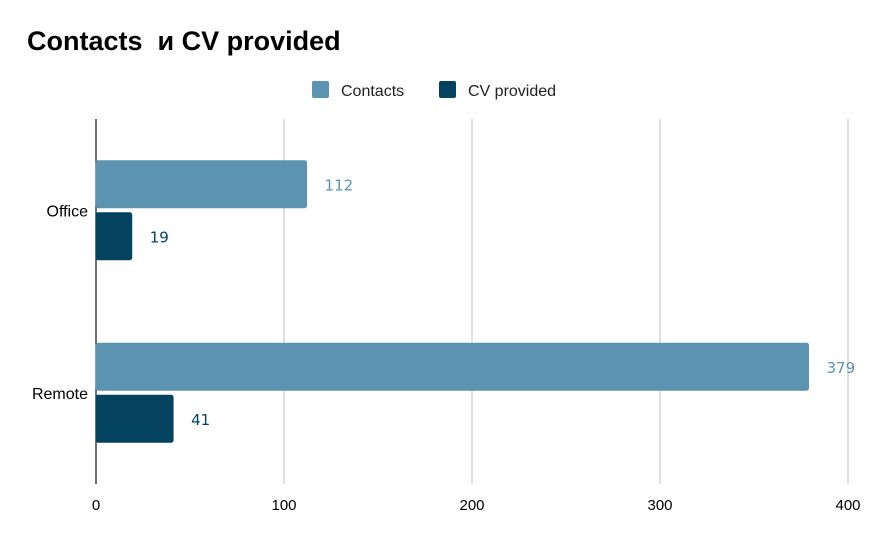 Image resolution: width=875 pixels, height=541 pixels. What do you see at coordinates (512, 91) in the screenshot?
I see `legend-label-cv-provided: CV provided` at bounding box center [512, 91].